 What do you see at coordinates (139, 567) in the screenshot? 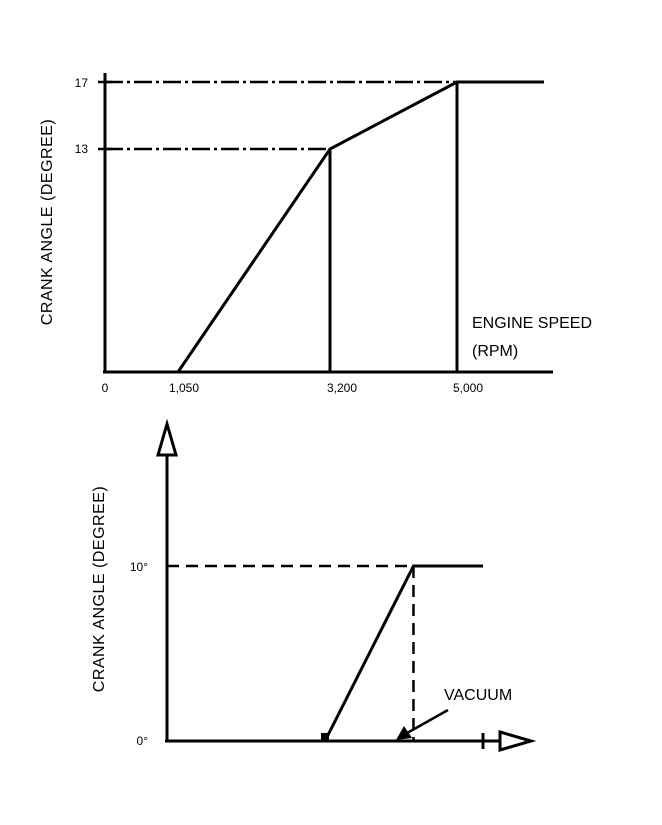
I see `chart2-y-tick-10: 10°` at bounding box center [139, 567].